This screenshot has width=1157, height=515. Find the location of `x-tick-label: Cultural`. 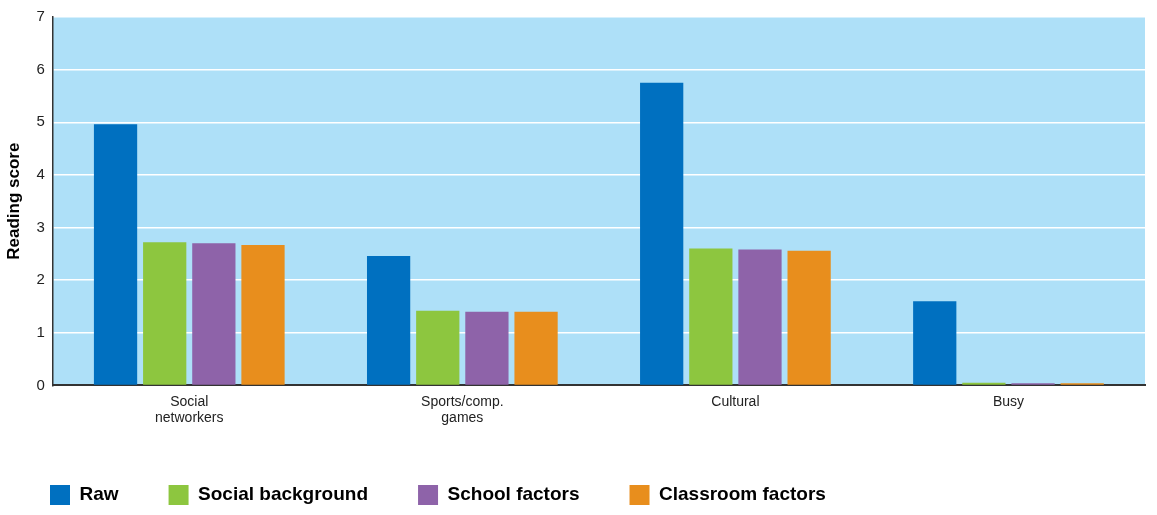

x-tick-label: Cultural is located at coordinates (735, 400).